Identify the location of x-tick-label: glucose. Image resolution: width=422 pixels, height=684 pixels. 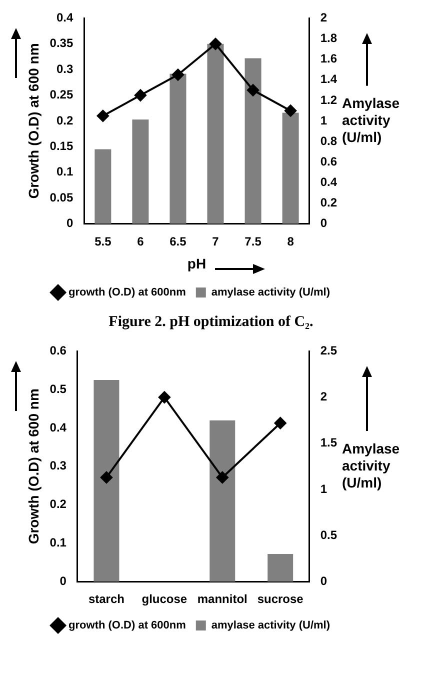
(165, 599).